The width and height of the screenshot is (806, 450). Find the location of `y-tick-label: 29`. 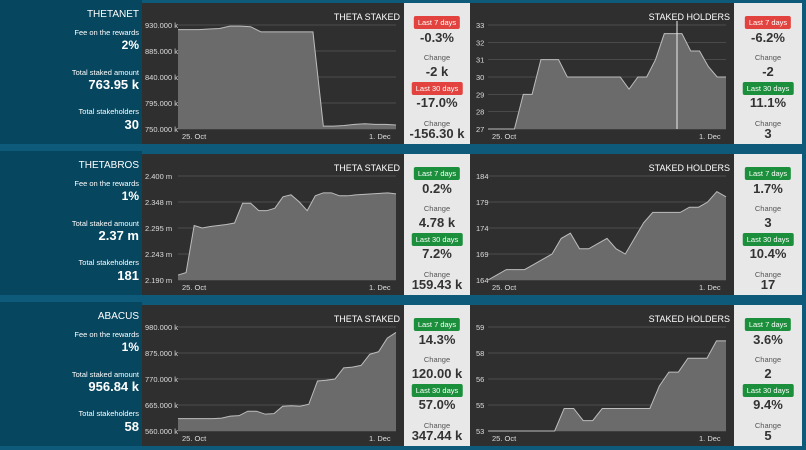

y-tick-label: 29 is located at coordinates (480, 94).